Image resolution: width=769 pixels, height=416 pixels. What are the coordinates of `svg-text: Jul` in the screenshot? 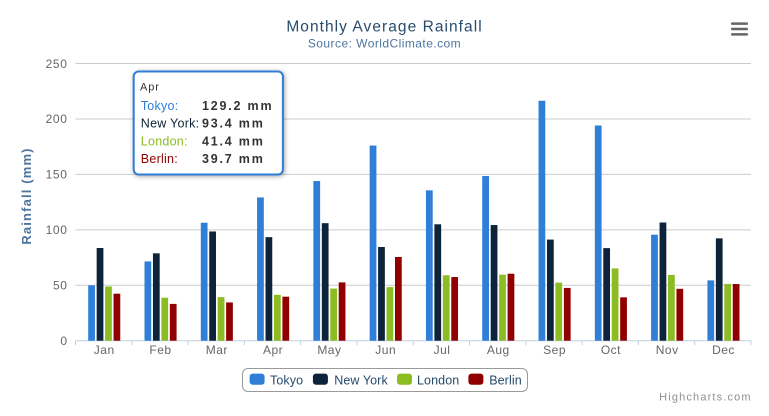 It's located at (442, 350).